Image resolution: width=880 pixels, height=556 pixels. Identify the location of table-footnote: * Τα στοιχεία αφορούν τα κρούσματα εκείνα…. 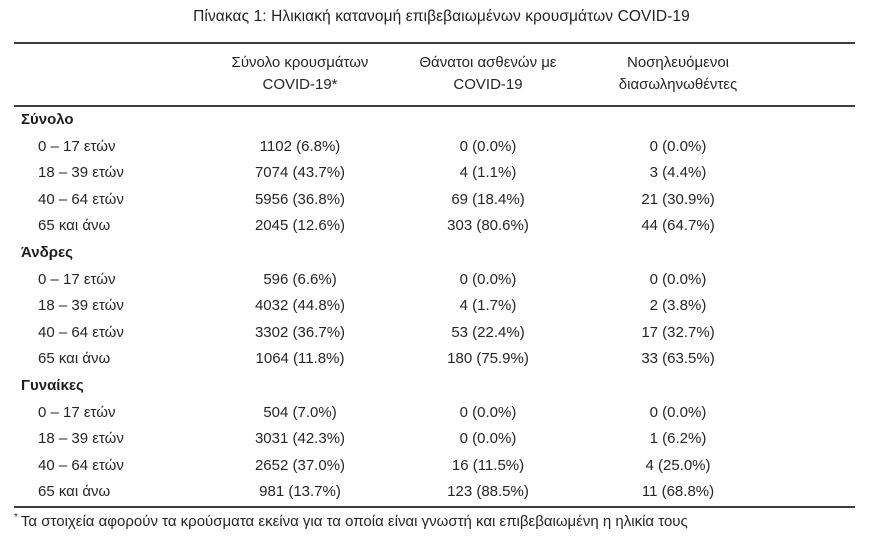
(434, 519).